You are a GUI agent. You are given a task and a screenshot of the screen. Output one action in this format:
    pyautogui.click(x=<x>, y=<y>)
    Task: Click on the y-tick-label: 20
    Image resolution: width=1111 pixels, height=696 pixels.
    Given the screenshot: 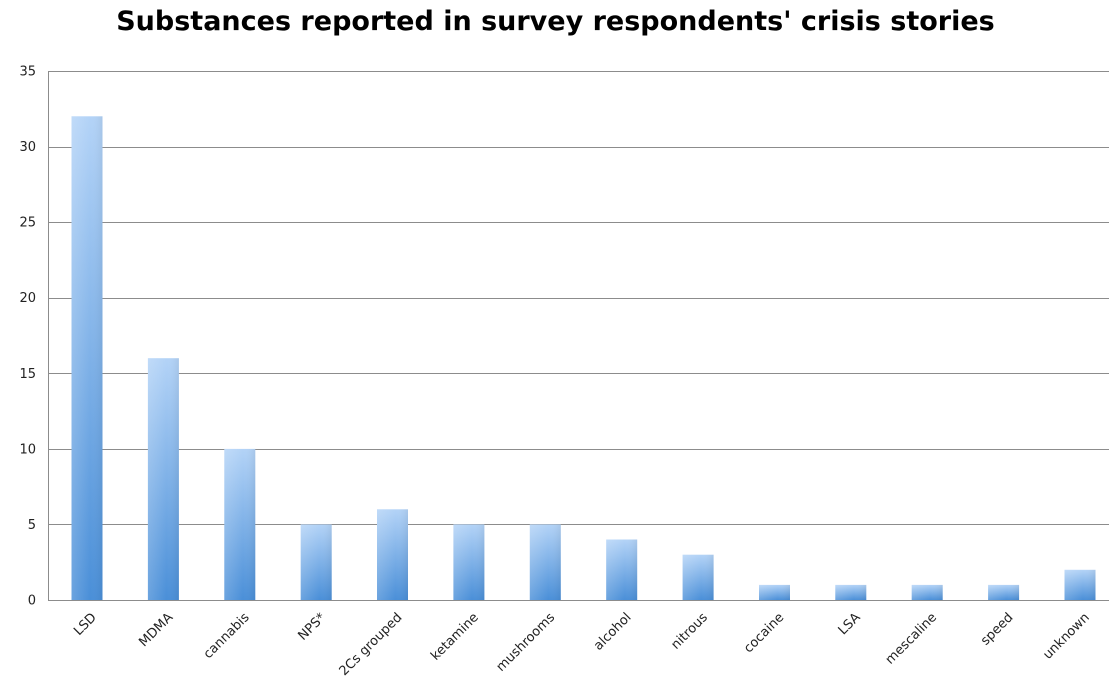 What is the action you would take?
    pyautogui.click(x=27, y=298)
    